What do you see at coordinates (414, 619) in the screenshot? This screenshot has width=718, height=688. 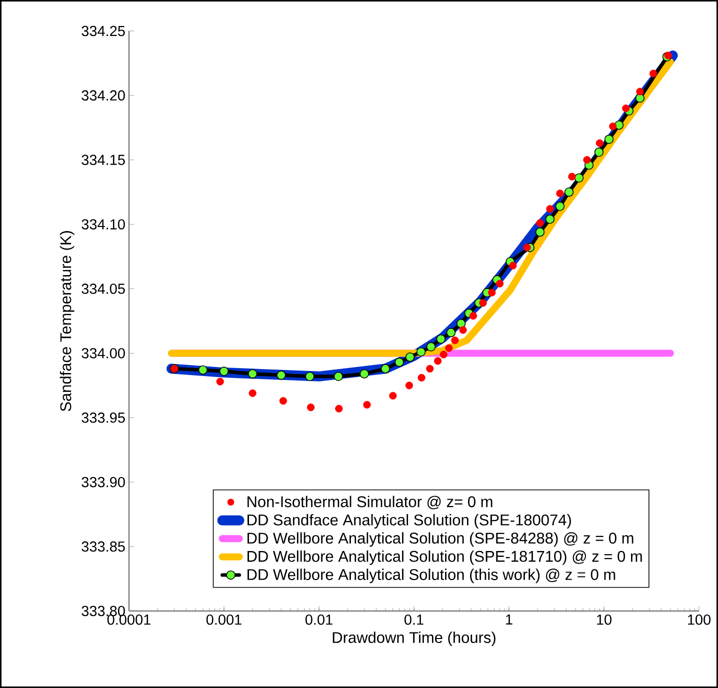 I see `x-tick-label: 0.1` at bounding box center [414, 619].